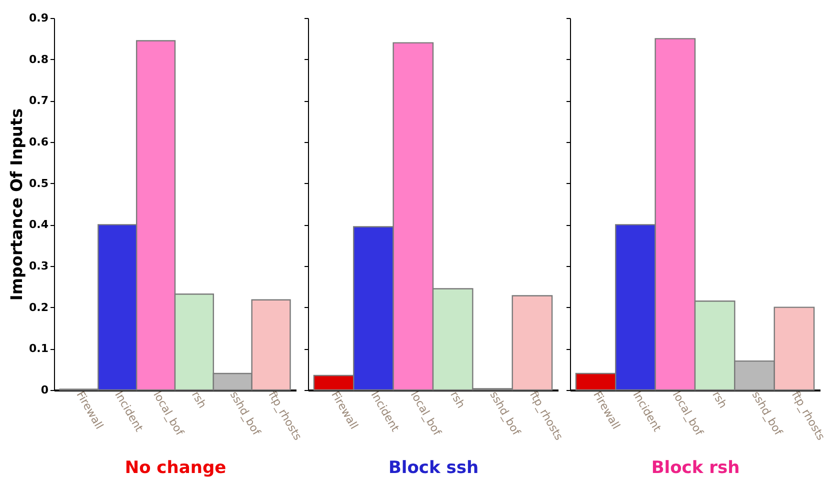 This screenshot has width=840, height=500. What do you see at coordinates (38, 349) in the screenshot?
I see `y-tick-label: 0.1` at bounding box center [38, 349].